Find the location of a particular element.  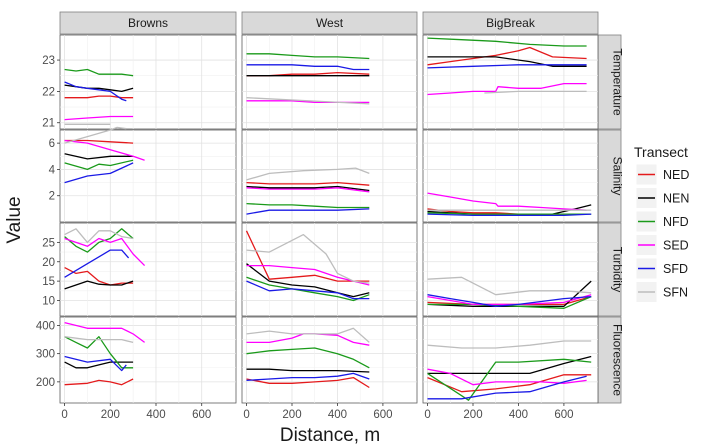

strip-west is located at coordinates (329, 23).